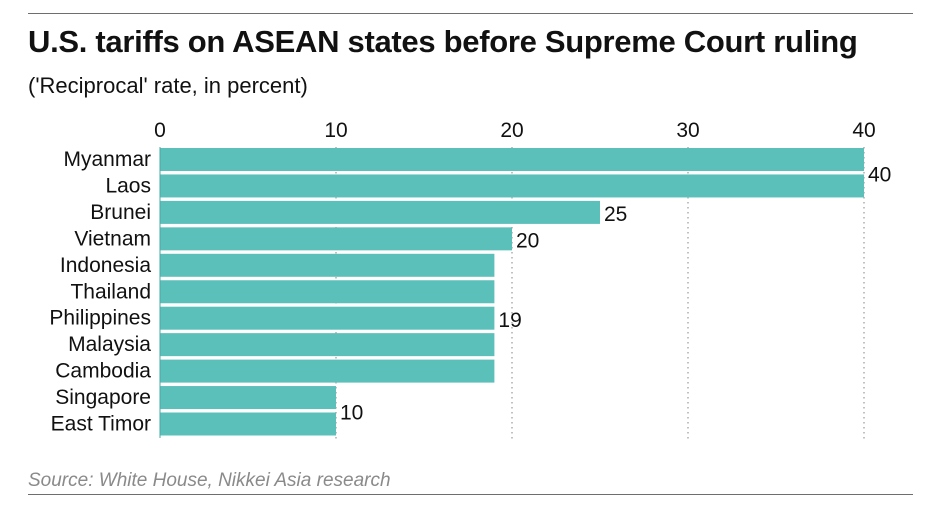 This screenshot has height=508, width=936. What do you see at coordinates (511, 130) in the screenshot?
I see `x-tick-label: 20` at bounding box center [511, 130].